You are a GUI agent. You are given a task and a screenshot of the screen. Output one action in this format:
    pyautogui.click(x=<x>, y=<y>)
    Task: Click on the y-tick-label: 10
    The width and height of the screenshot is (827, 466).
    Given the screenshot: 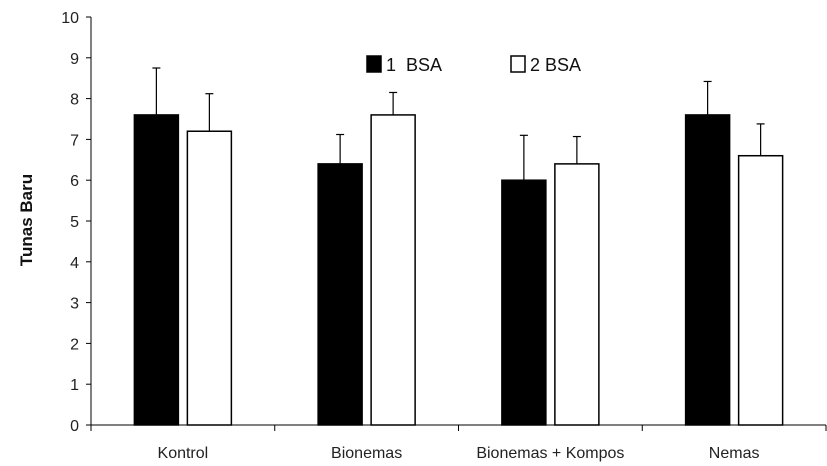 What is the action you would take?
    pyautogui.click(x=70, y=18)
    